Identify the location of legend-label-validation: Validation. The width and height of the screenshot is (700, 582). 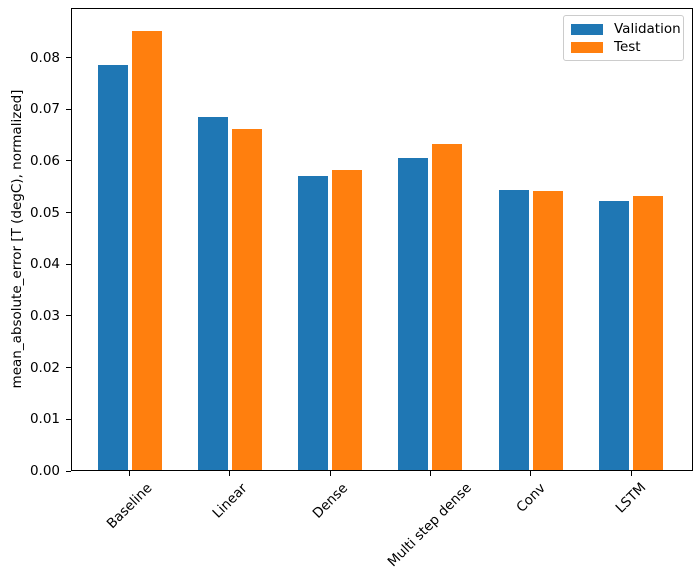
(647, 29).